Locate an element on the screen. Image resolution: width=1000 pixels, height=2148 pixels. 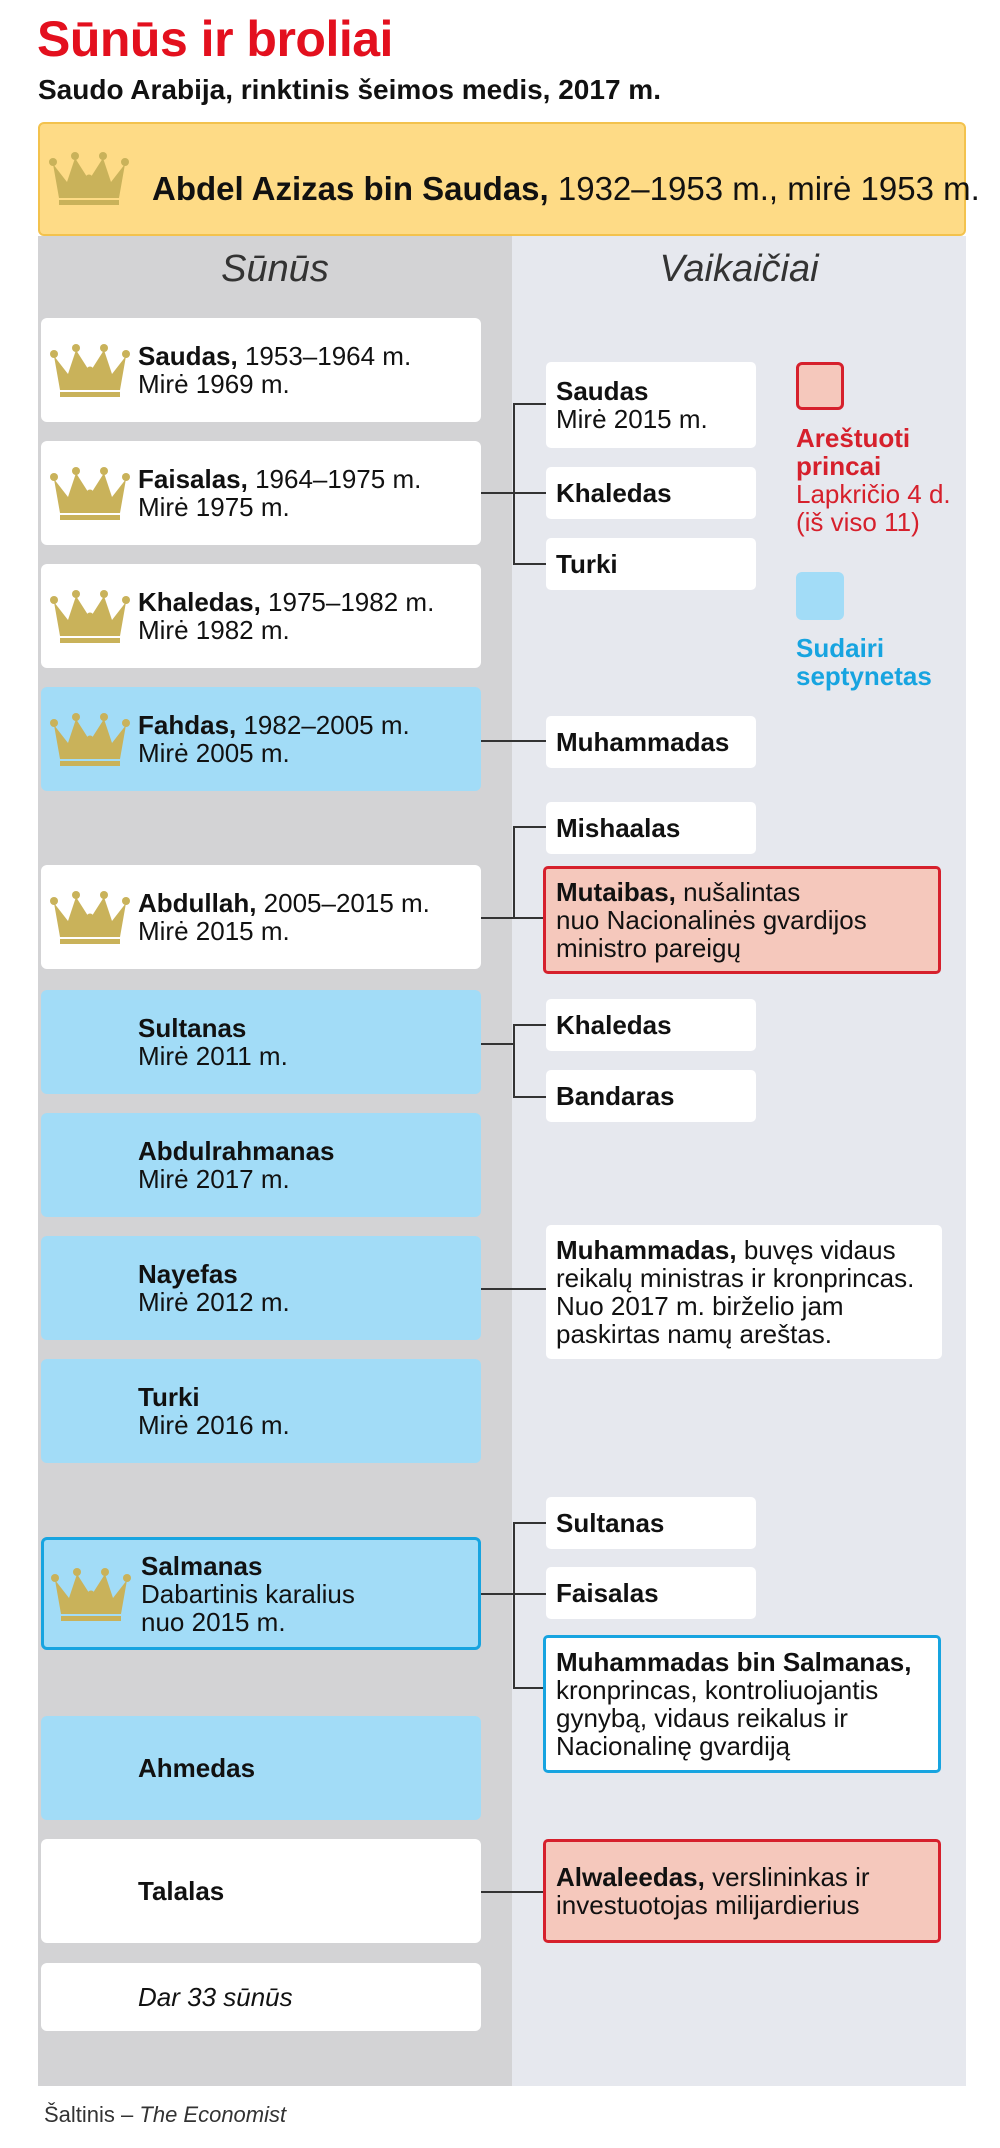
son-since: nuo 2015 m. is located at coordinates (213, 1621).